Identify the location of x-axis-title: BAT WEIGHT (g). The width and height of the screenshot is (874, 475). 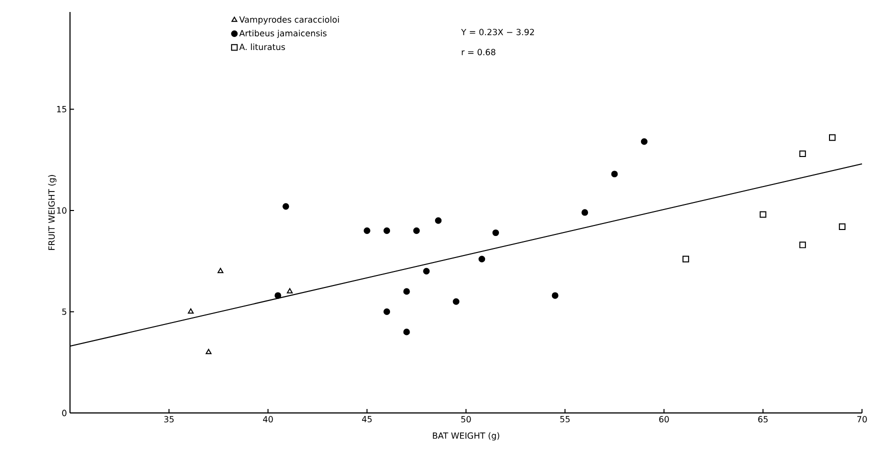
(466, 436).